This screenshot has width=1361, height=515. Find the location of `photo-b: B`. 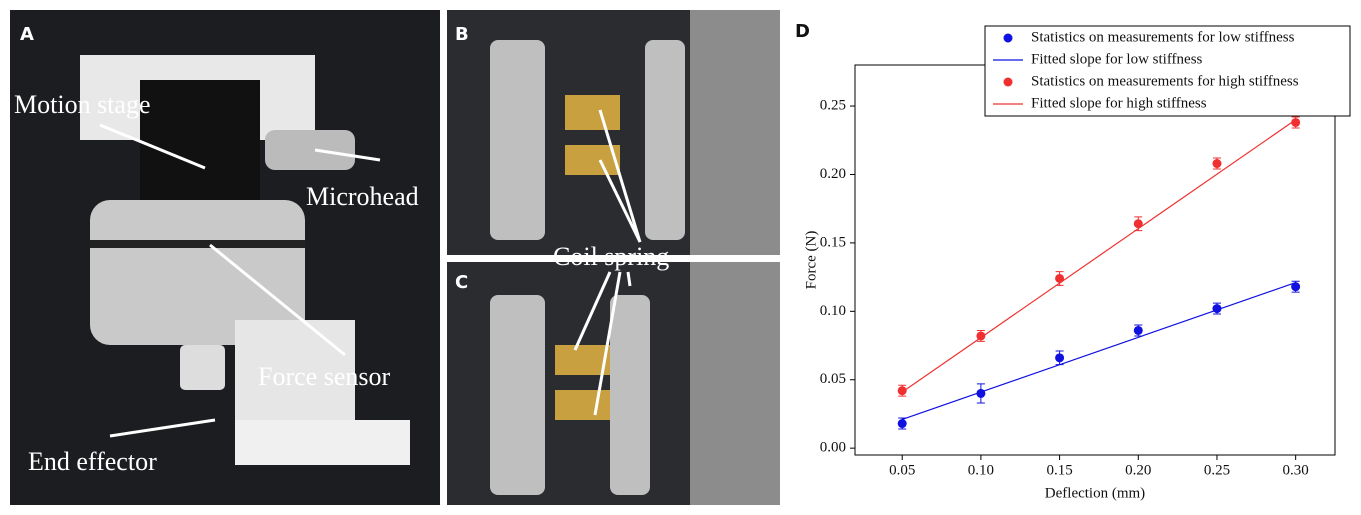

photo-b: B is located at coordinates (613, 132).